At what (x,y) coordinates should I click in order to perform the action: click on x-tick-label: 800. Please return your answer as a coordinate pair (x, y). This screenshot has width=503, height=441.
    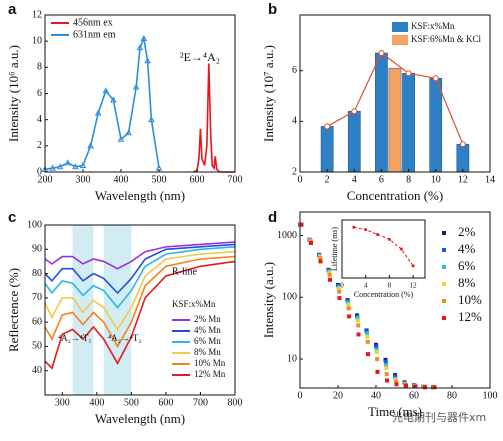
    Looking at the image, I should click on (235, 402).